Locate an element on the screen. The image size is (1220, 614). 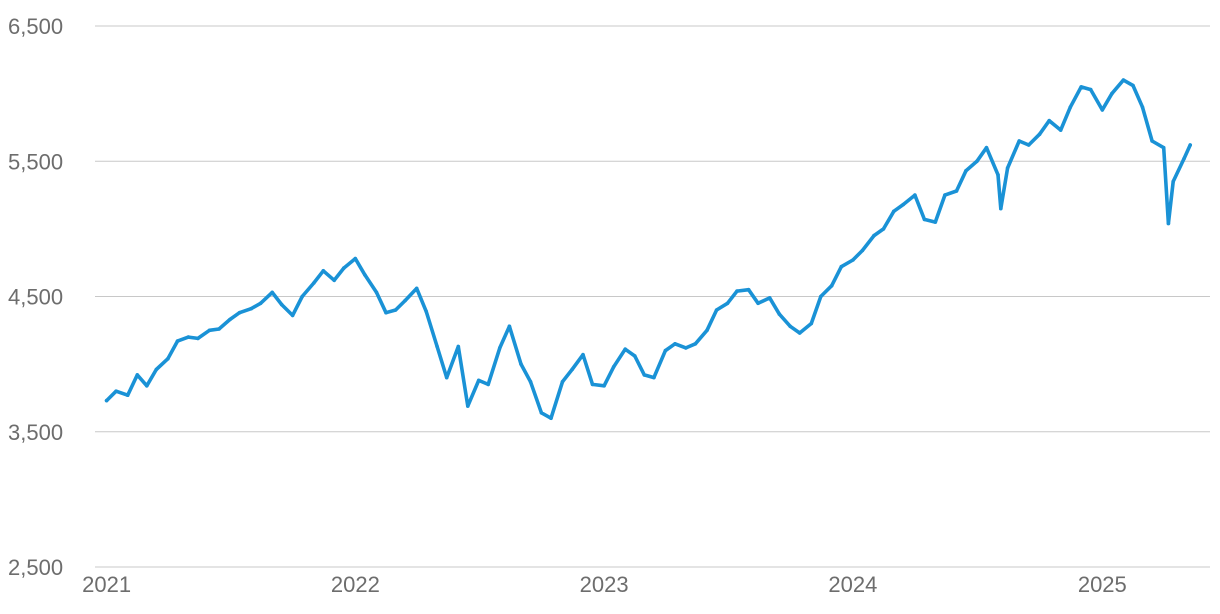
x-tick-label: 2025 is located at coordinates (1102, 584).